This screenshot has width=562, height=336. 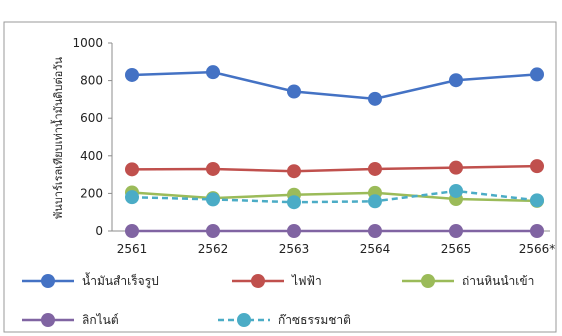 I want to click on x-tick-label: 2562, so click(x=213, y=249).